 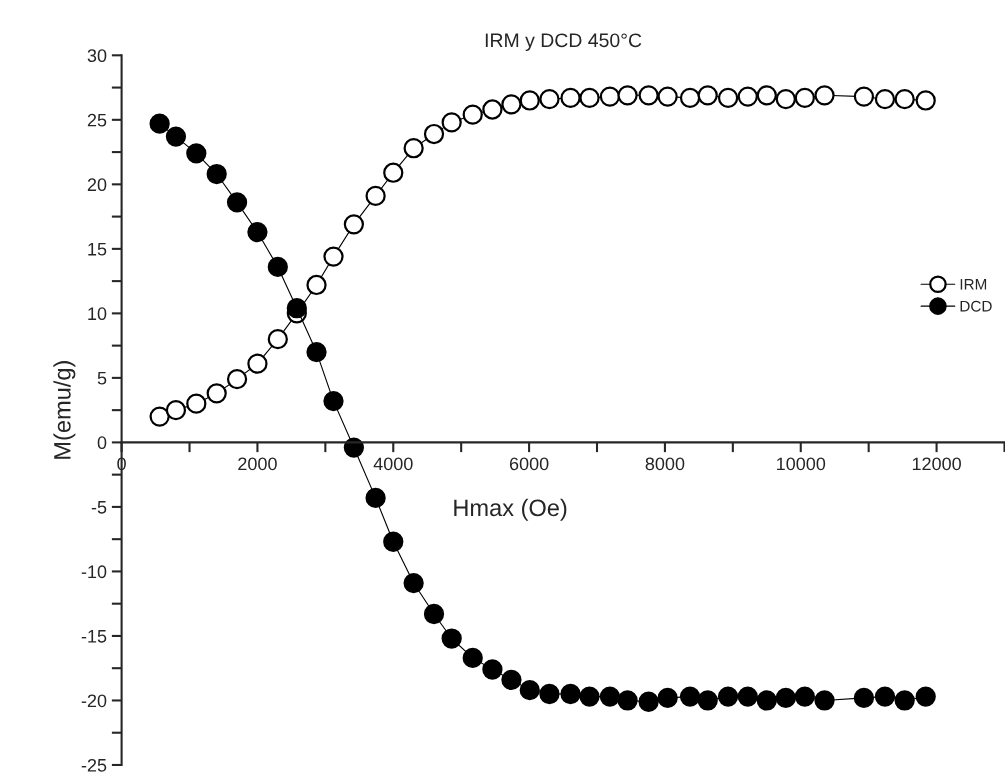 What do you see at coordinates (94, 636) in the screenshot?
I see `y-tick-label: -15` at bounding box center [94, 636].